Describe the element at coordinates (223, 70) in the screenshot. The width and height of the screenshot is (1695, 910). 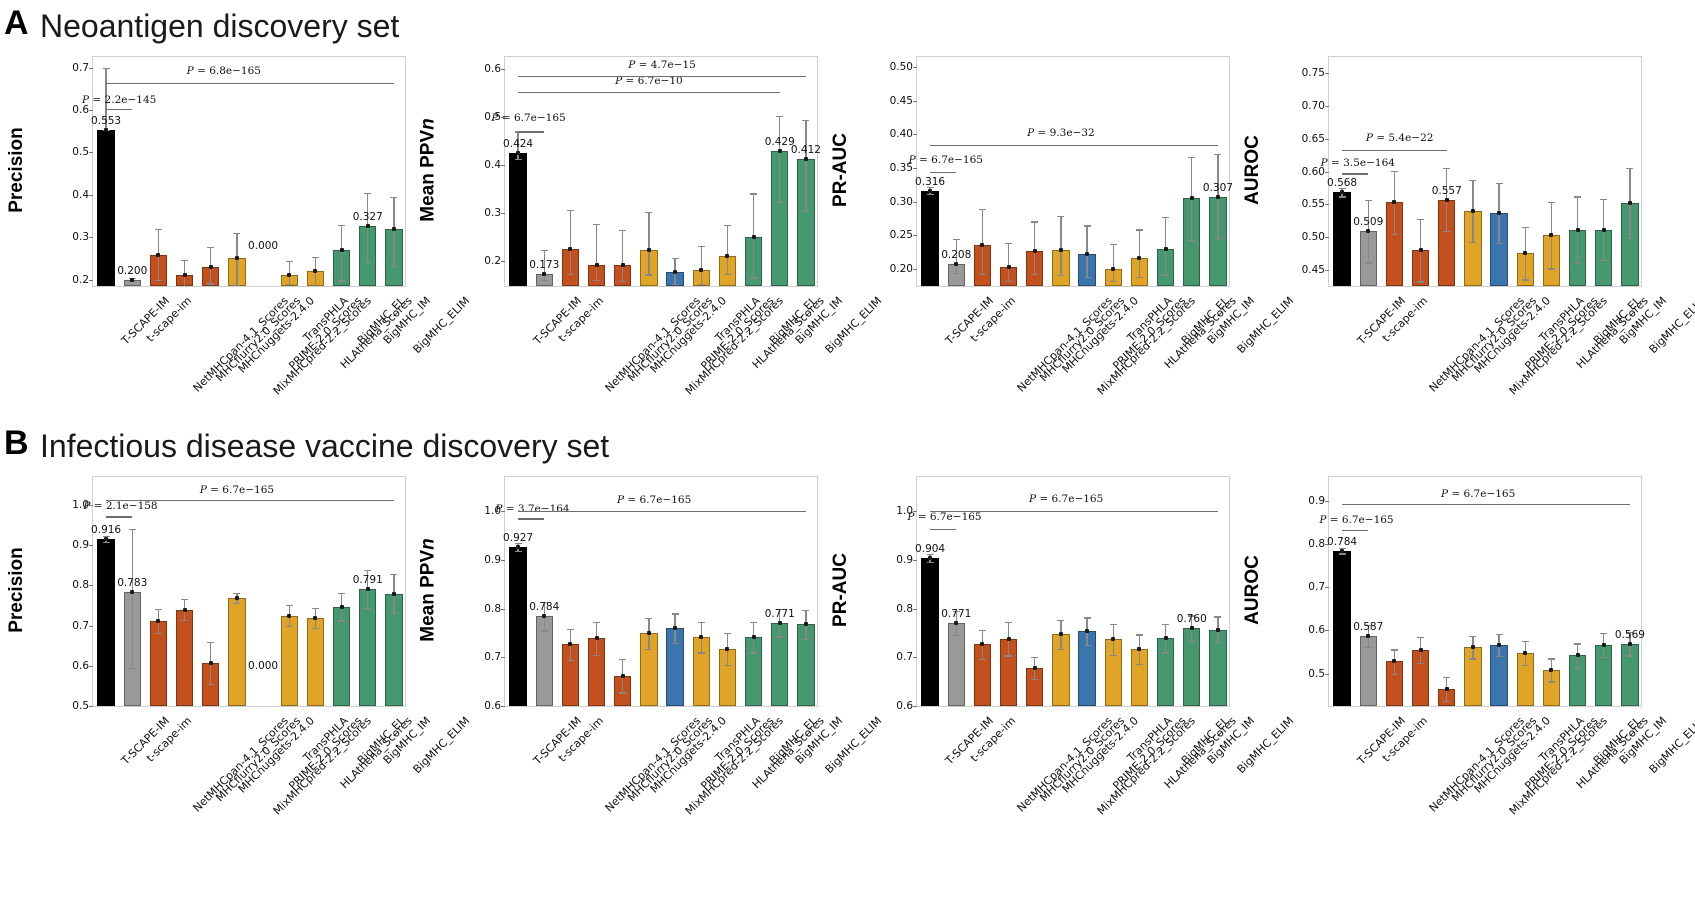
I see `significance-label: P = 6.8e−165` at that location.